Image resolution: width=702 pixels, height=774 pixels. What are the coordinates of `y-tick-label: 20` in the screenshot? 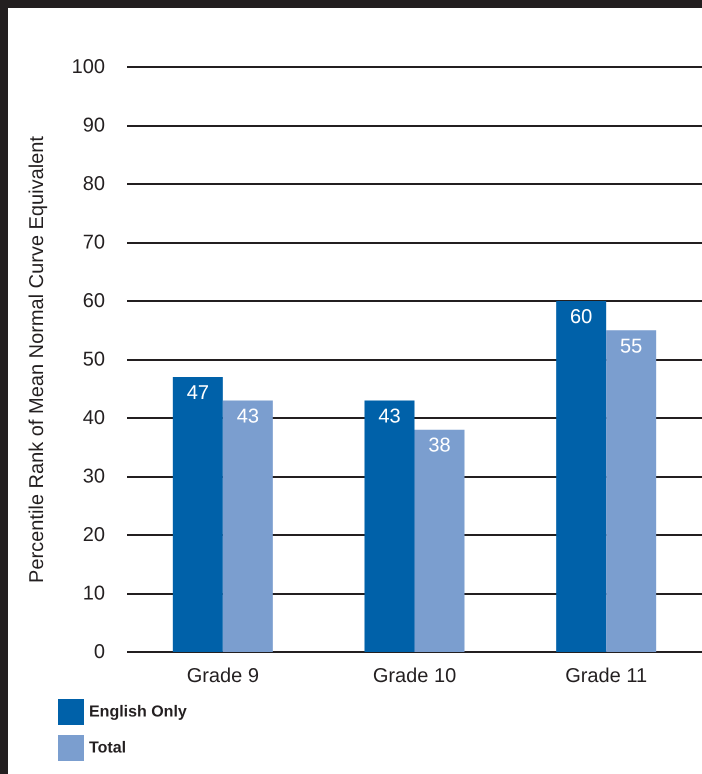 It's located at (93, 535).